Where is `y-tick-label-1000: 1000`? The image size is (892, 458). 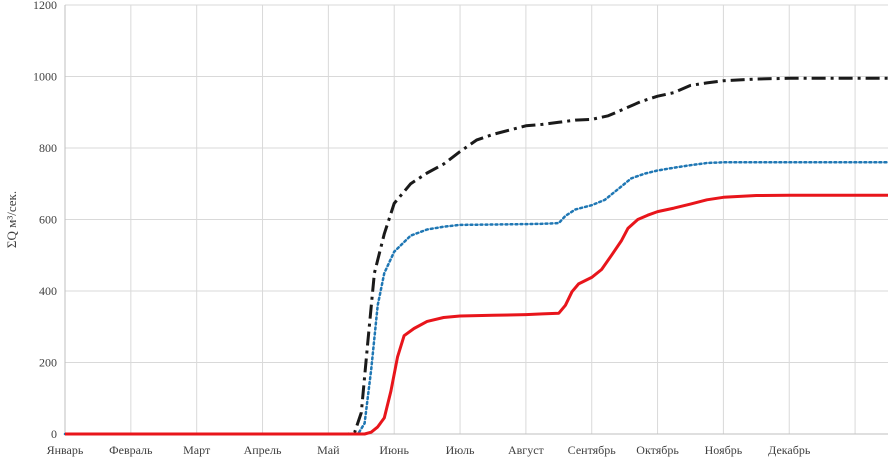 y-tick-label-1000: 1000 is located at coordinates (45, 77).